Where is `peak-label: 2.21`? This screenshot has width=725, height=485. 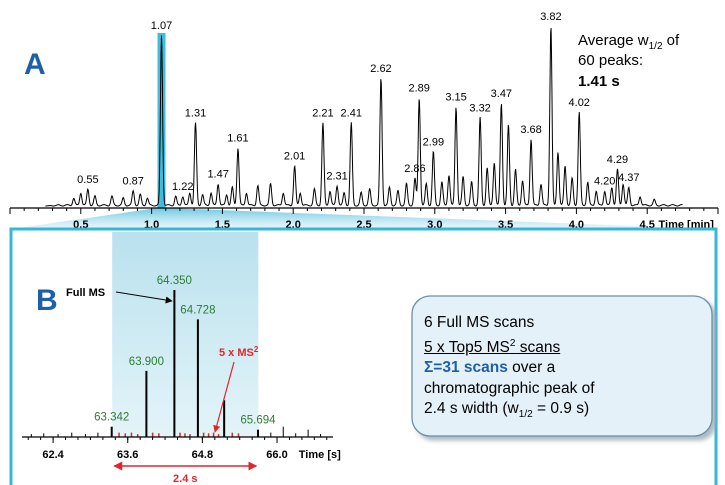
peak-label: 2.21 is located at coordinates (322, 114).